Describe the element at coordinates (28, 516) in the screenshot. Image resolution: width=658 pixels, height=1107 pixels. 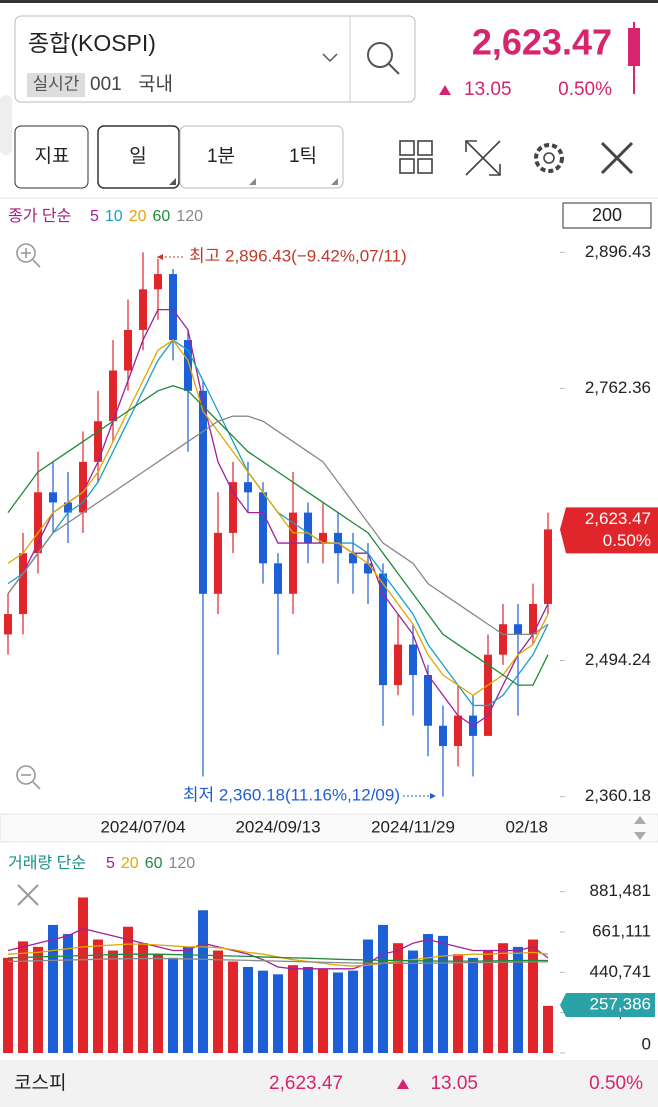
I see `zoom-icons` at that location.